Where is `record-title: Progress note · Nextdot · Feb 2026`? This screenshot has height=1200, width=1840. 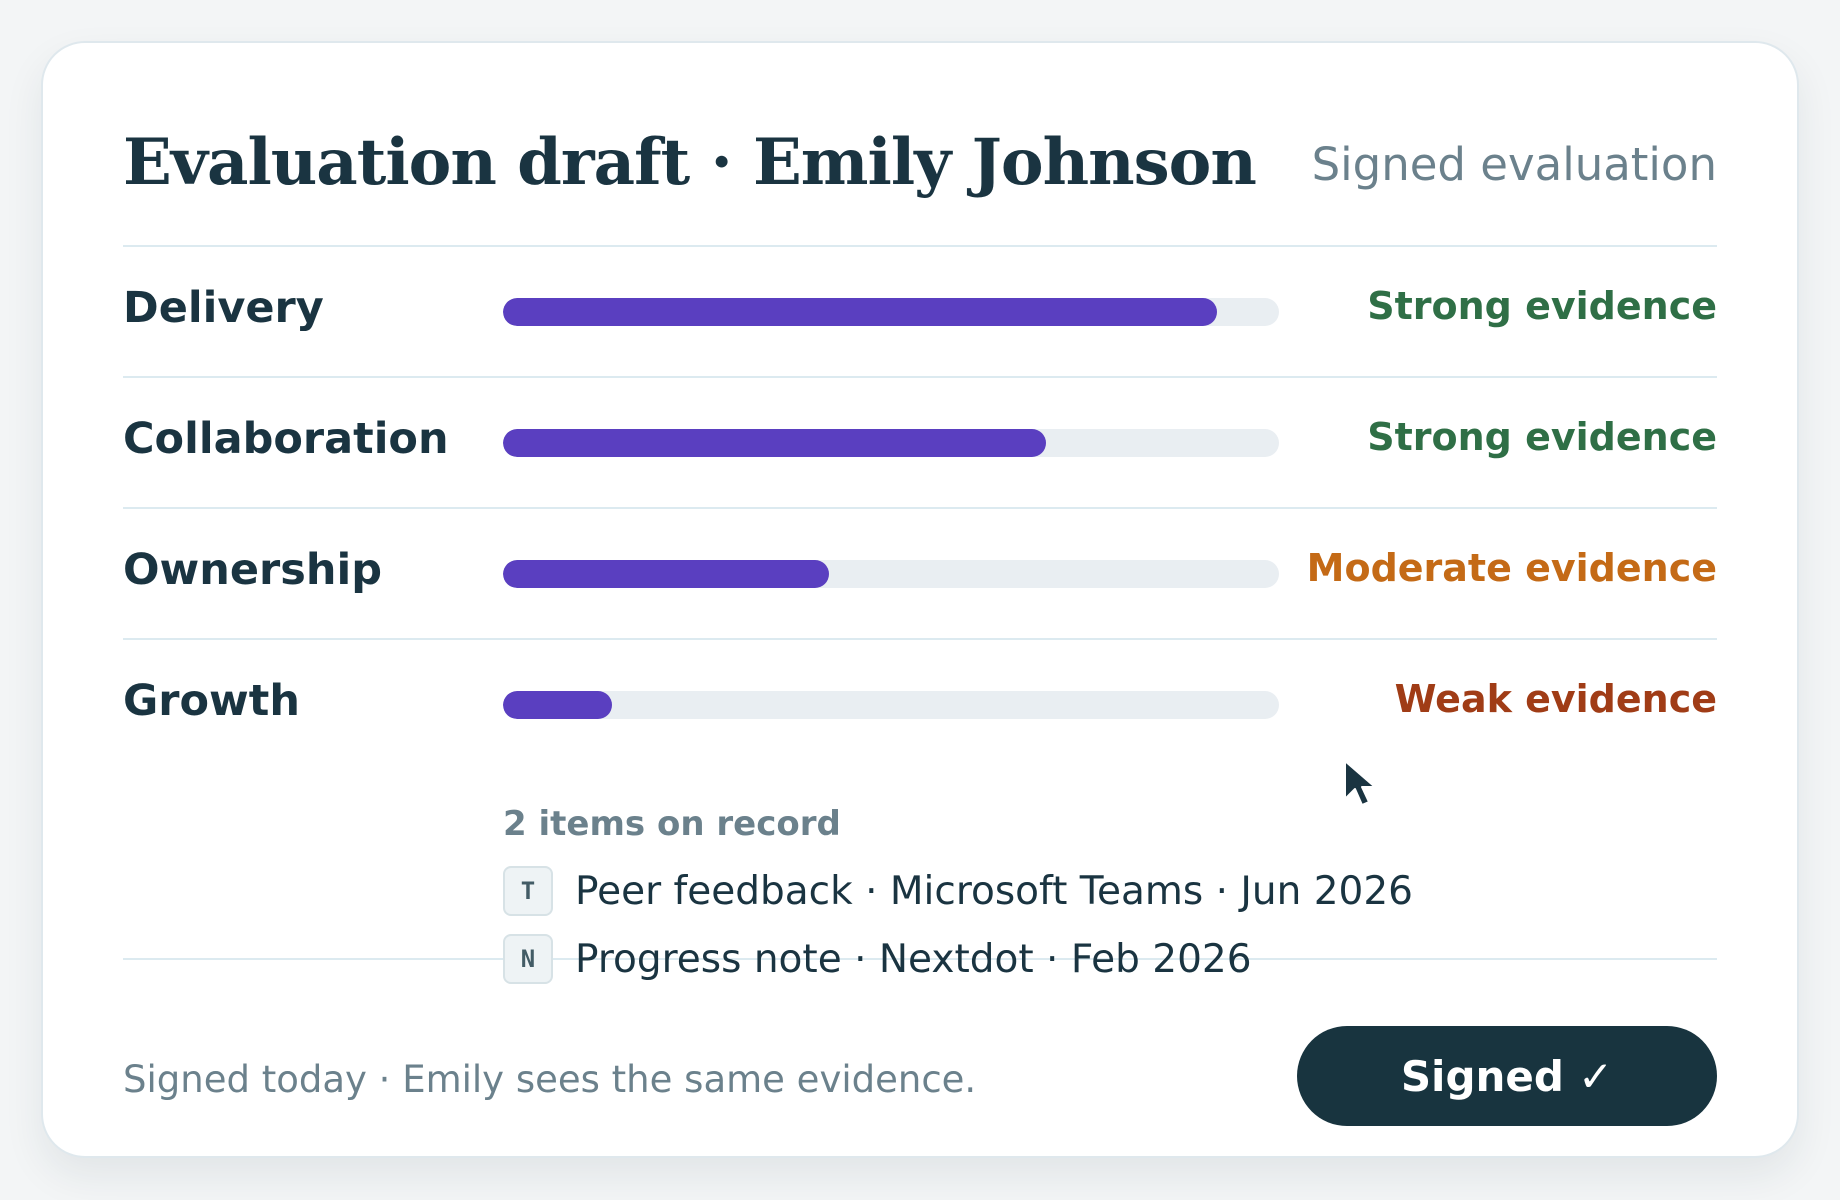
record-title: Progress note · Nextdot · Feb 2026 is located at coordinates (913, 959).